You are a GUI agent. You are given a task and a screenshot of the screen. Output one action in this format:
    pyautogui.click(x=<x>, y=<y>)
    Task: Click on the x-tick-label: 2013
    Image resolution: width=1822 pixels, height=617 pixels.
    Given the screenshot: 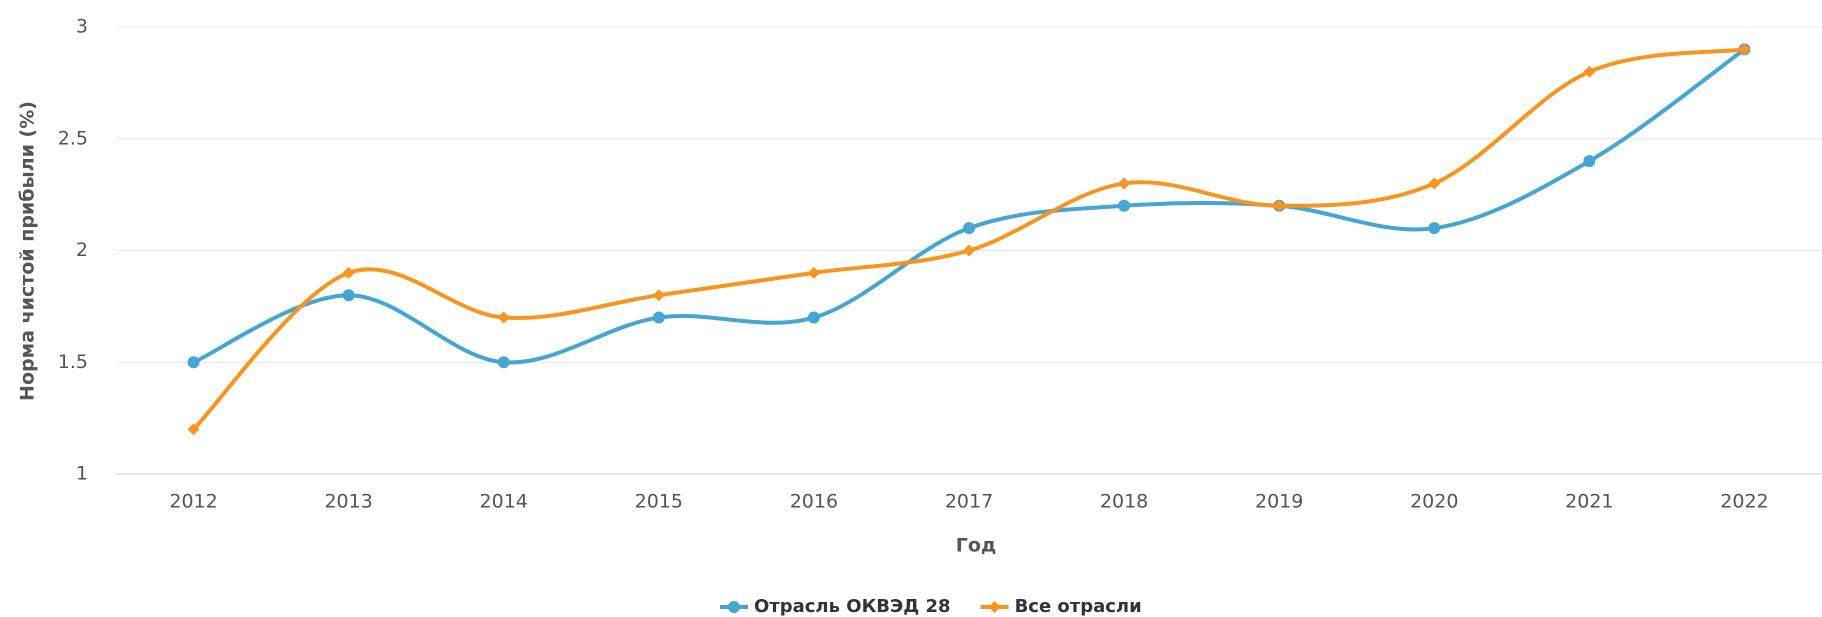 What is the action you would take?
    pyautogui.click(x=348, y=502)
    